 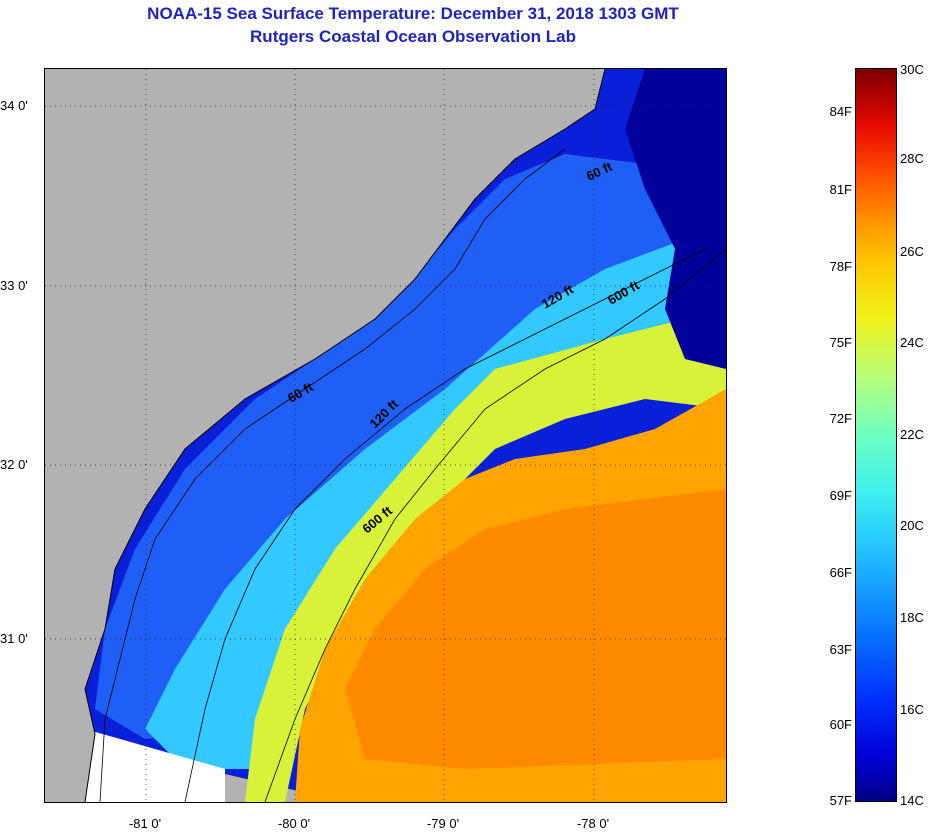 I want to click on lat-label-34: 34 0', so click(x=14, y=105).